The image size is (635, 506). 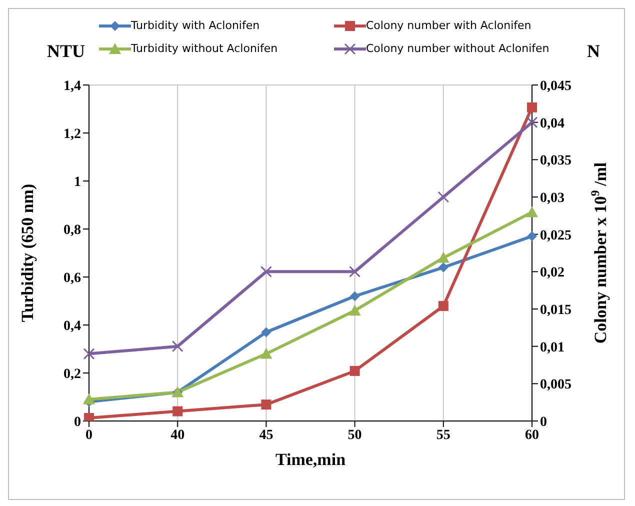 I want to click on text: NTU, so click(x=66, y=51).